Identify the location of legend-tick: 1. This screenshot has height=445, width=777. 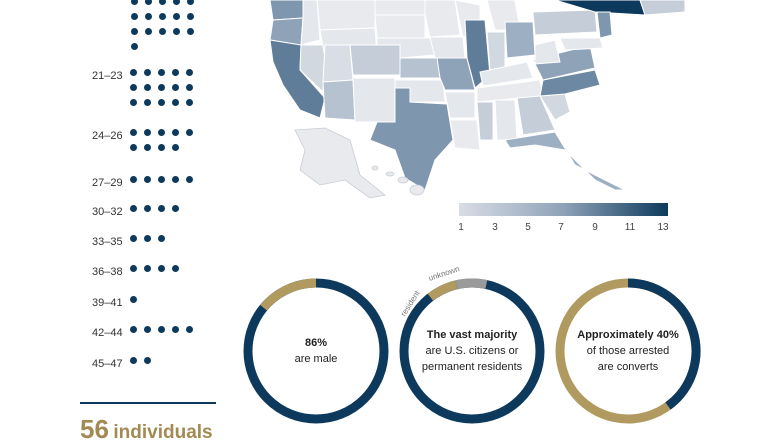
(461, 227).